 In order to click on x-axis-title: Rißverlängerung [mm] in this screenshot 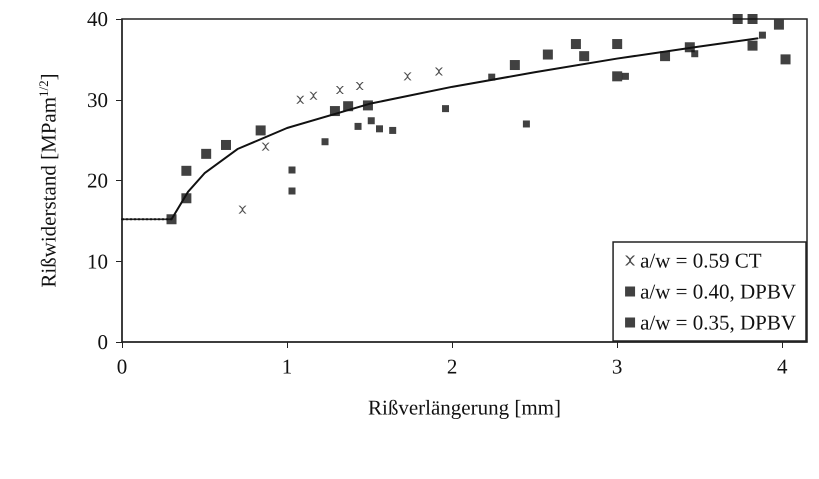, I will do `click(465, 408)`.